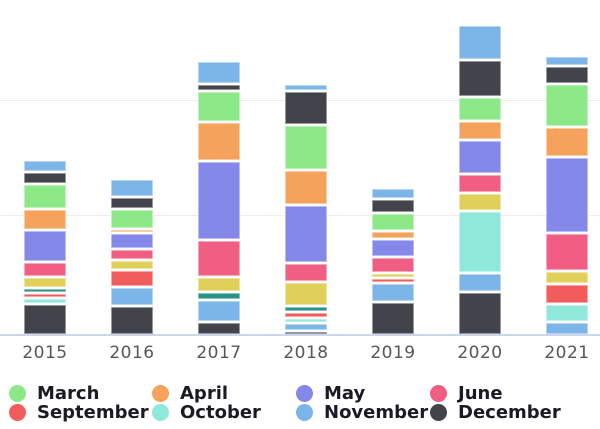 Image resolution: width=600 pixels, height=429 pixels. Describe the element at coordinates (480, 202) in the screenshot. I see `bar-segment-july-2020` at that location.